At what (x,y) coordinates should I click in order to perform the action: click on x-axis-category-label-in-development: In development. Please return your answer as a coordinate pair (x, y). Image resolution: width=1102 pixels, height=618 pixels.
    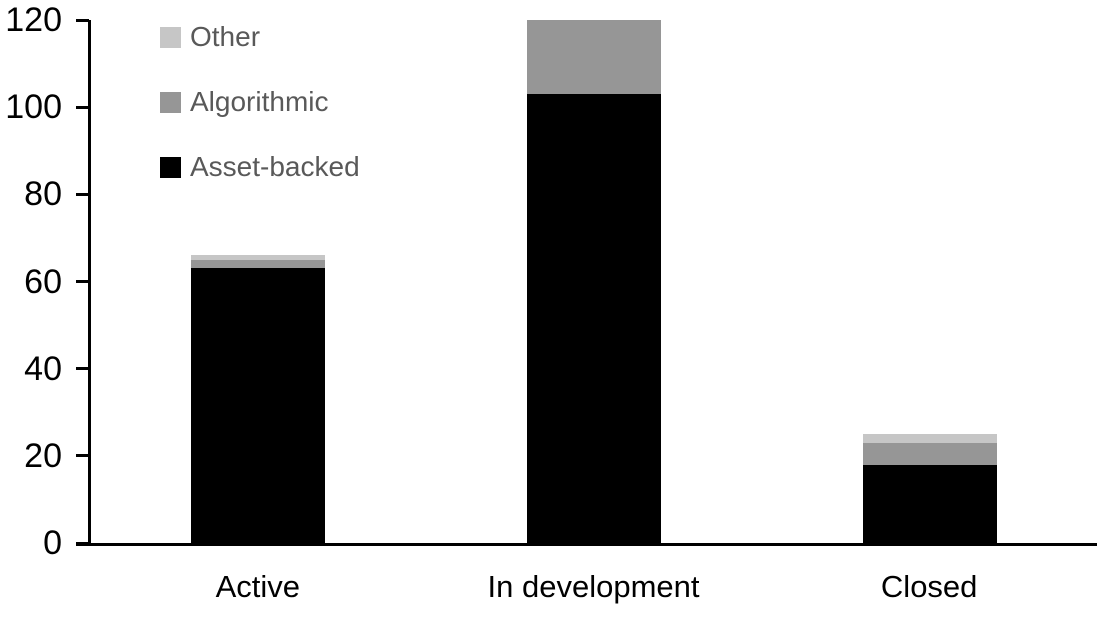
    Looking at the image, I should click on (593, 586).